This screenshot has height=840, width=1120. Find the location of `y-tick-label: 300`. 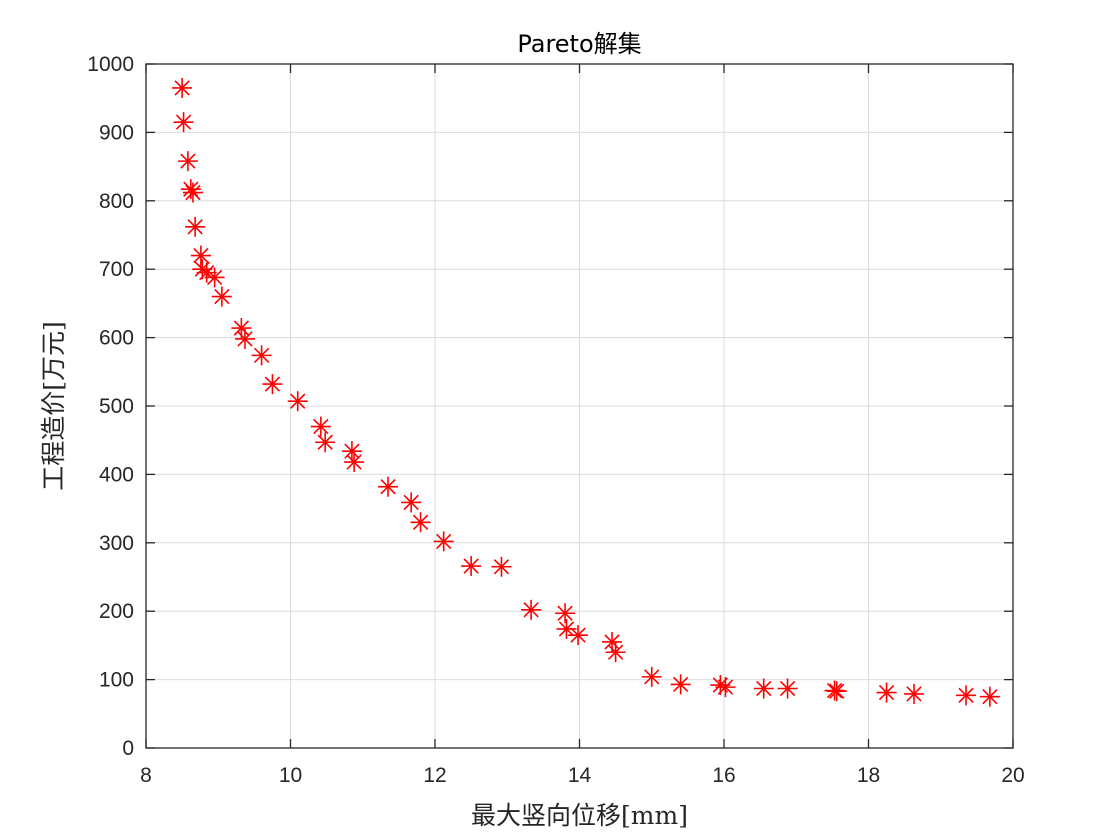

y-tick-label: 300 is located at coordinates (116, 543).